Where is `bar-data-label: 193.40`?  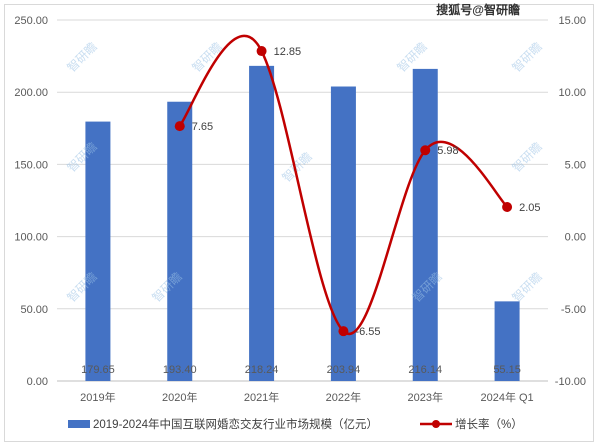
bar-data-label: 193.40 is located at coordinates (180, 370).